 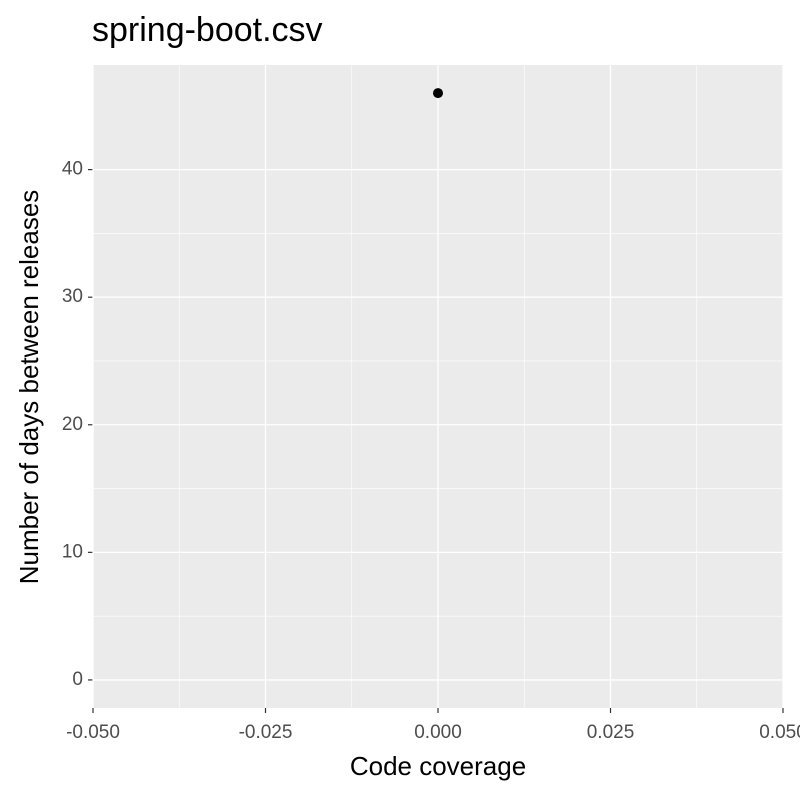 I want to click on y-tick-label: 30, so click(x=72, y=296).